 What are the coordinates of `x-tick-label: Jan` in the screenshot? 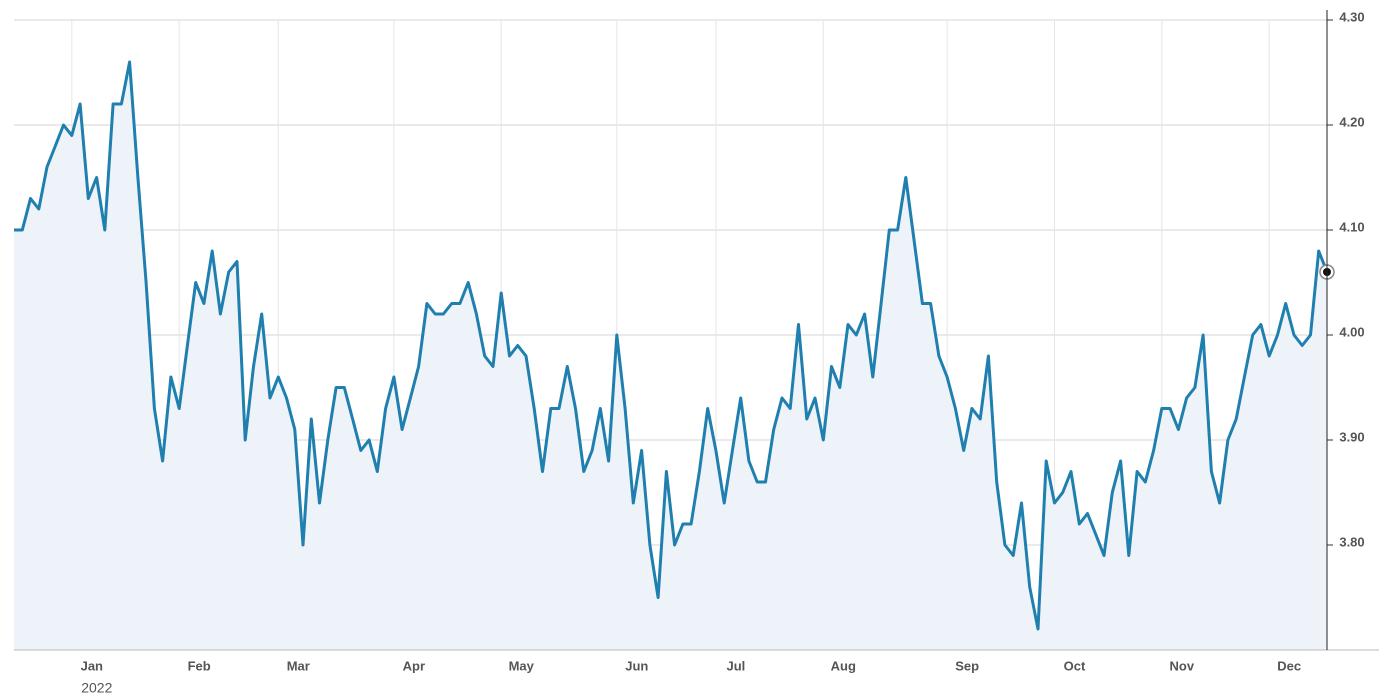 It's located at (92, 665).